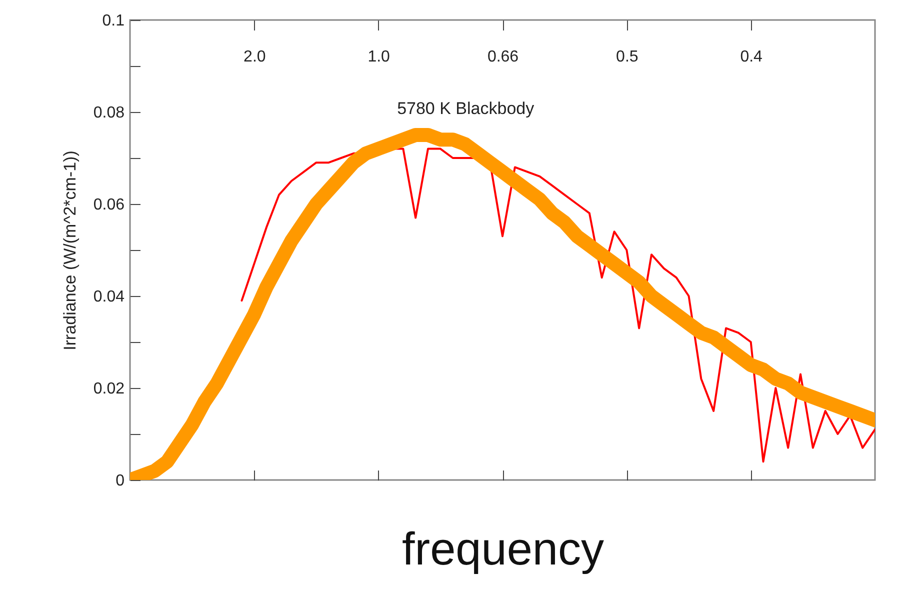 The image size is (902, 599). Describe the element at coordinates (627, 57) in the screenshot. I see `x-tick-label: 0.5` at that location.